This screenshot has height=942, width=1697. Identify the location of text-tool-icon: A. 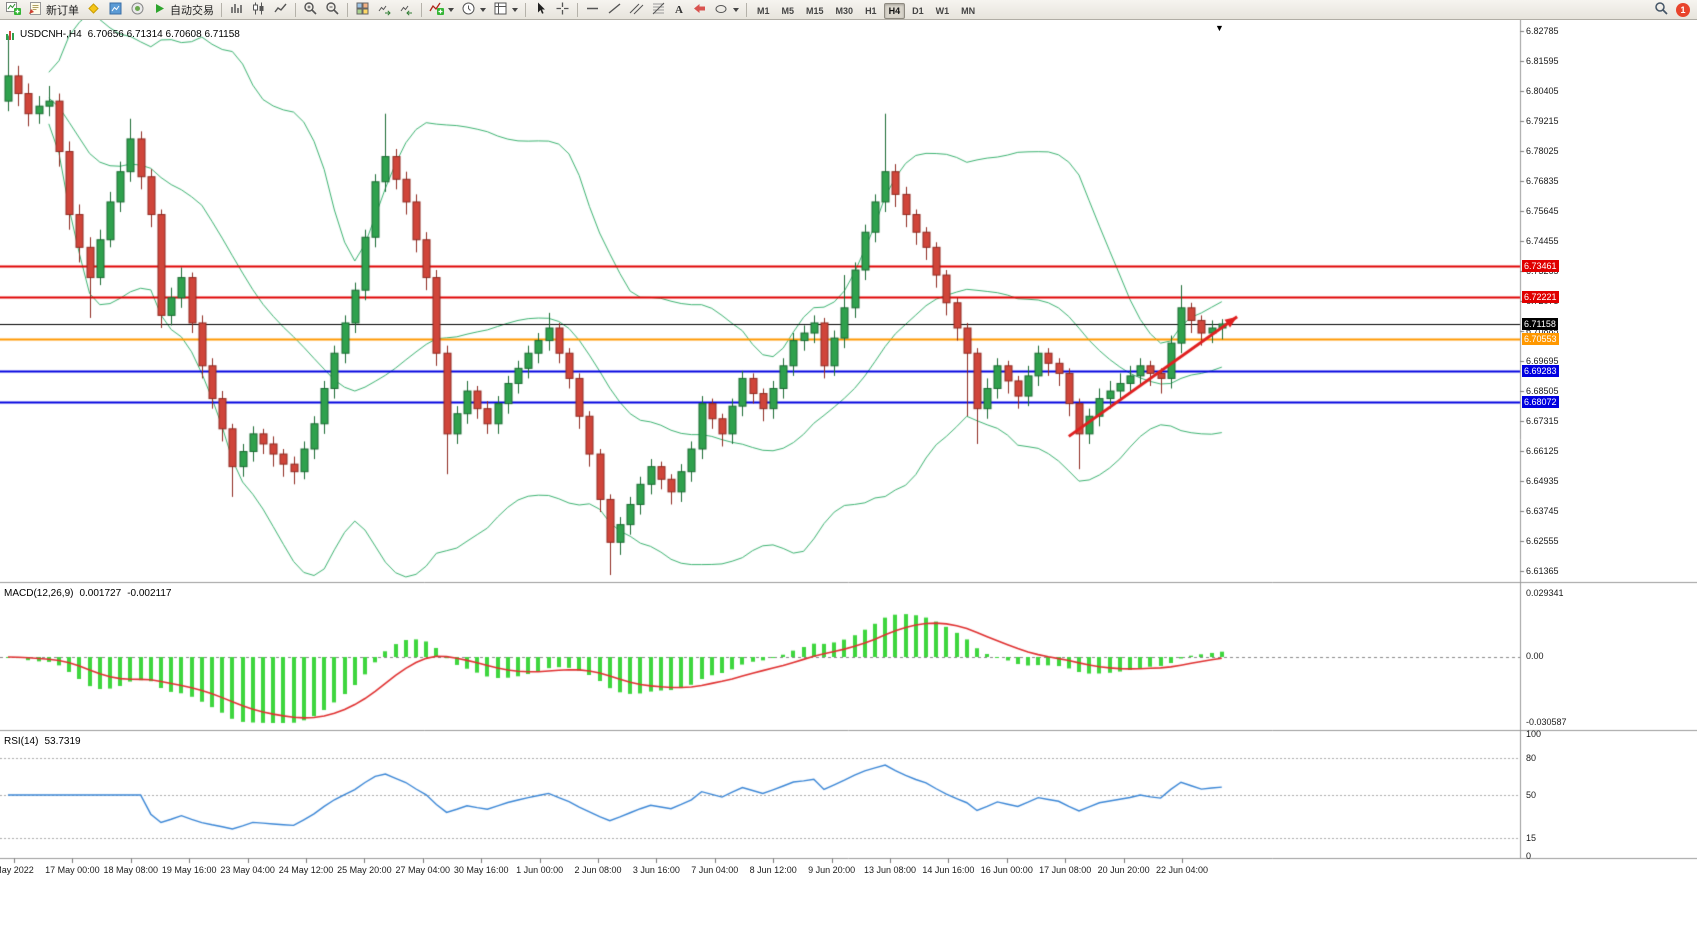
(679, 9).